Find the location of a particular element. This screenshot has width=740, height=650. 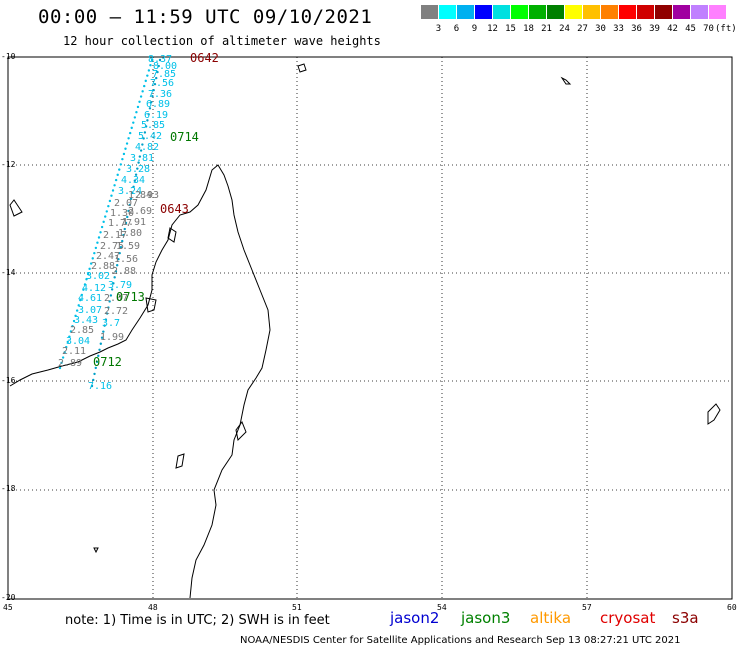

lat-label: -10 is located at coordinates (8, 56).